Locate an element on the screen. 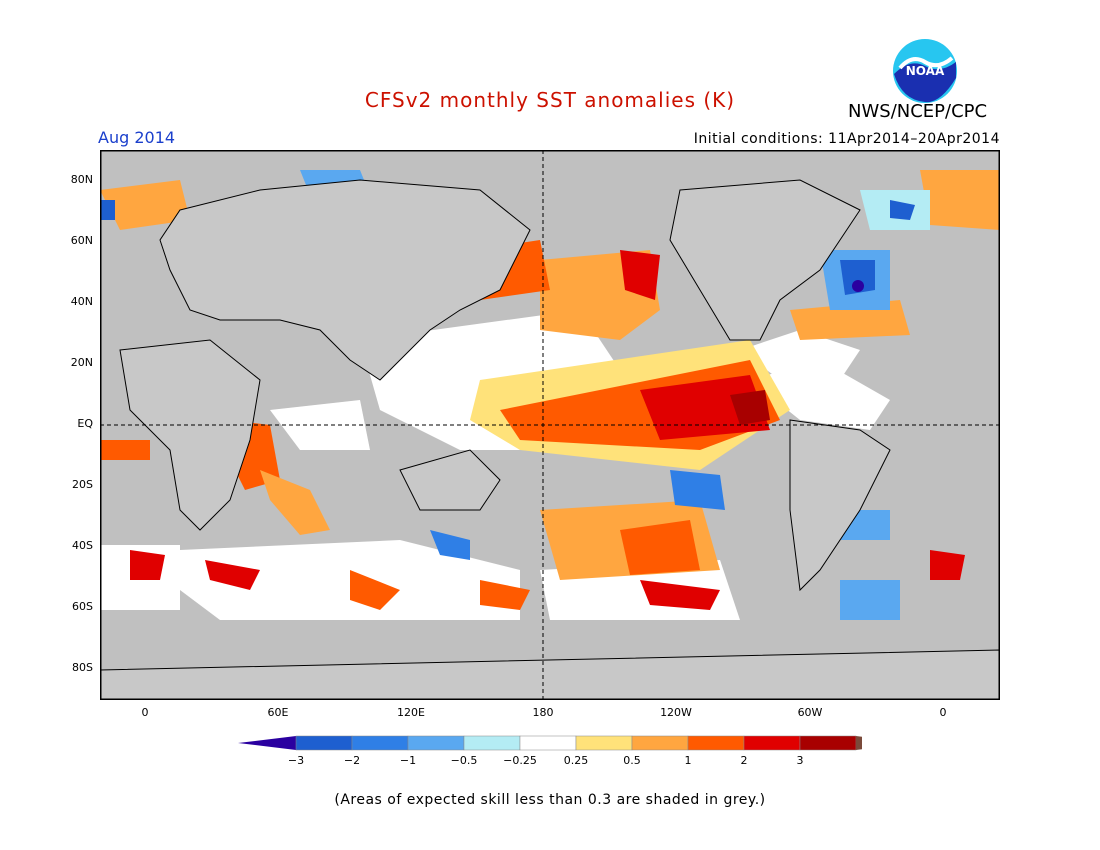  colorbar-arrow-low is located at coordinates (267, 743).